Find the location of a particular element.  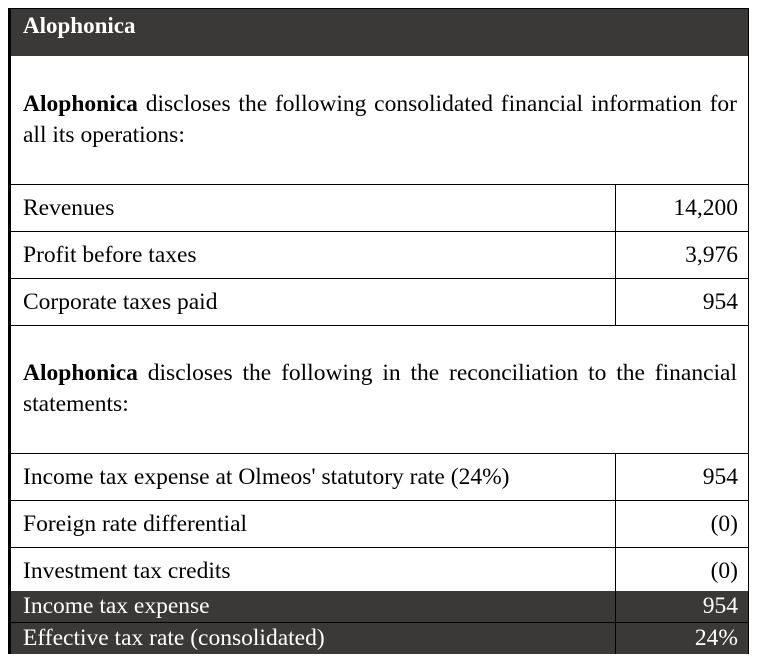

table-row: Investment tax credits (0) is located at coordinates (379, 570).